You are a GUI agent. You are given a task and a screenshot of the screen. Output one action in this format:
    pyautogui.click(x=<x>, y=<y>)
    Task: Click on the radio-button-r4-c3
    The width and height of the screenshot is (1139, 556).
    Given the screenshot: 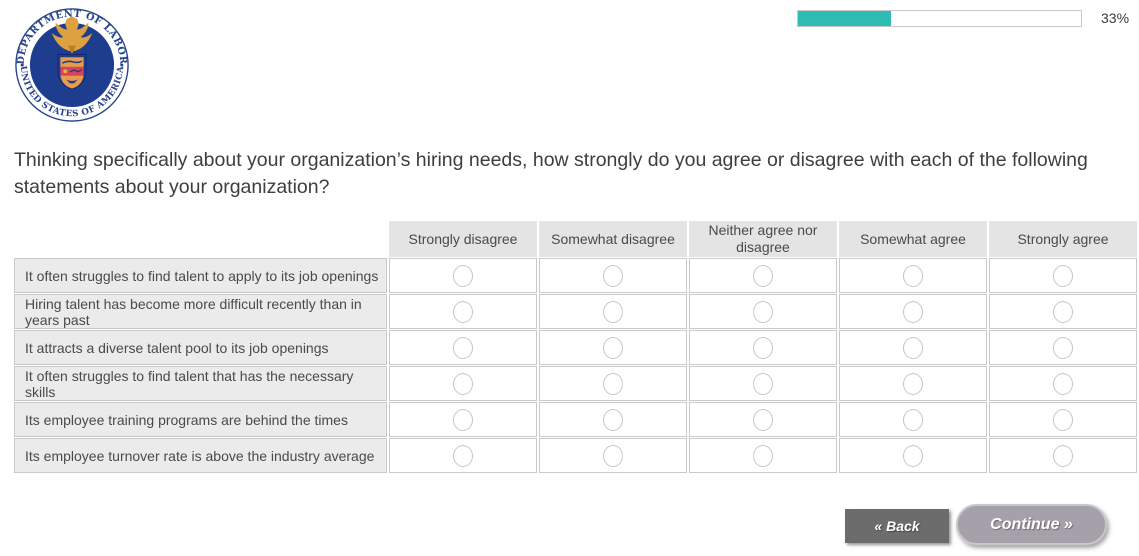 What is the action you would take?
    pyautogui.click(x=913, y=419)
    